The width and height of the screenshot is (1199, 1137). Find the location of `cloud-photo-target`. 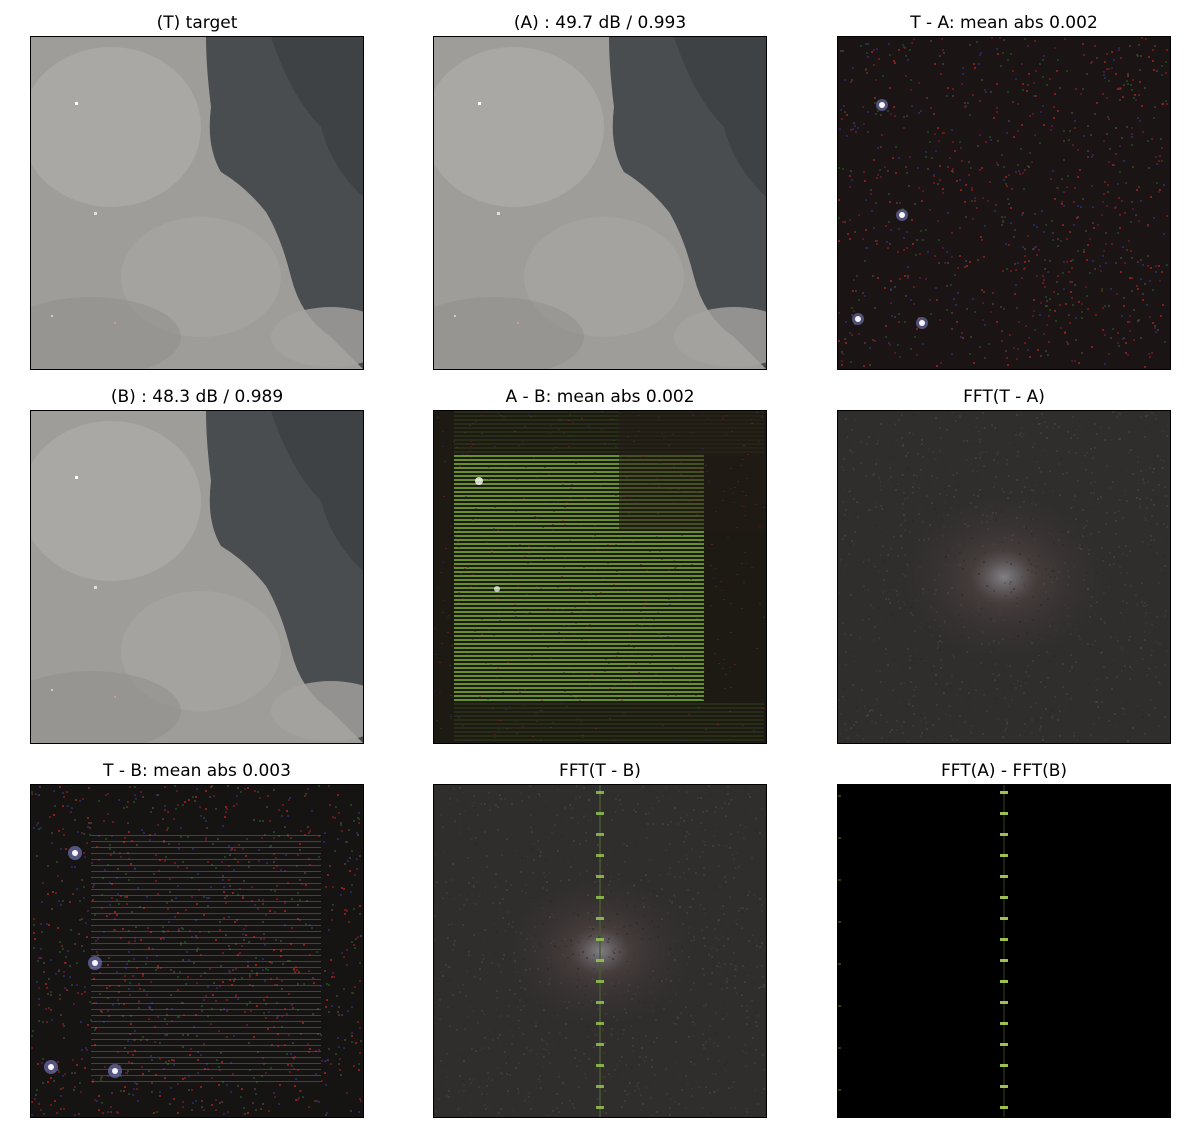

cloud-photo-target is located at coordinates (197, 203).